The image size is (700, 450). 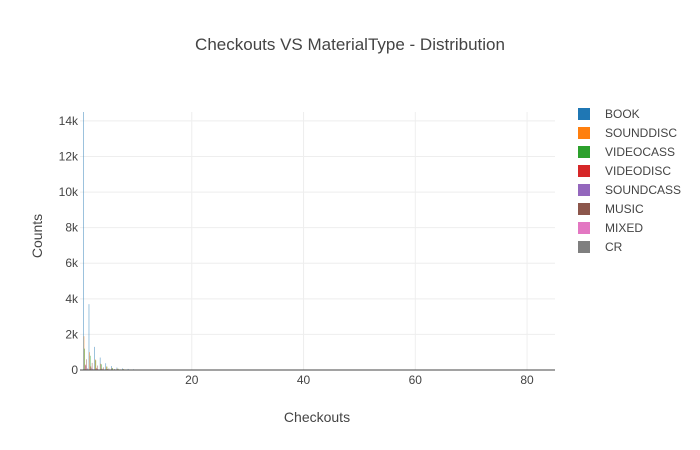 I want to click on y-tick-label: 14k, so click(x=69, y=121).